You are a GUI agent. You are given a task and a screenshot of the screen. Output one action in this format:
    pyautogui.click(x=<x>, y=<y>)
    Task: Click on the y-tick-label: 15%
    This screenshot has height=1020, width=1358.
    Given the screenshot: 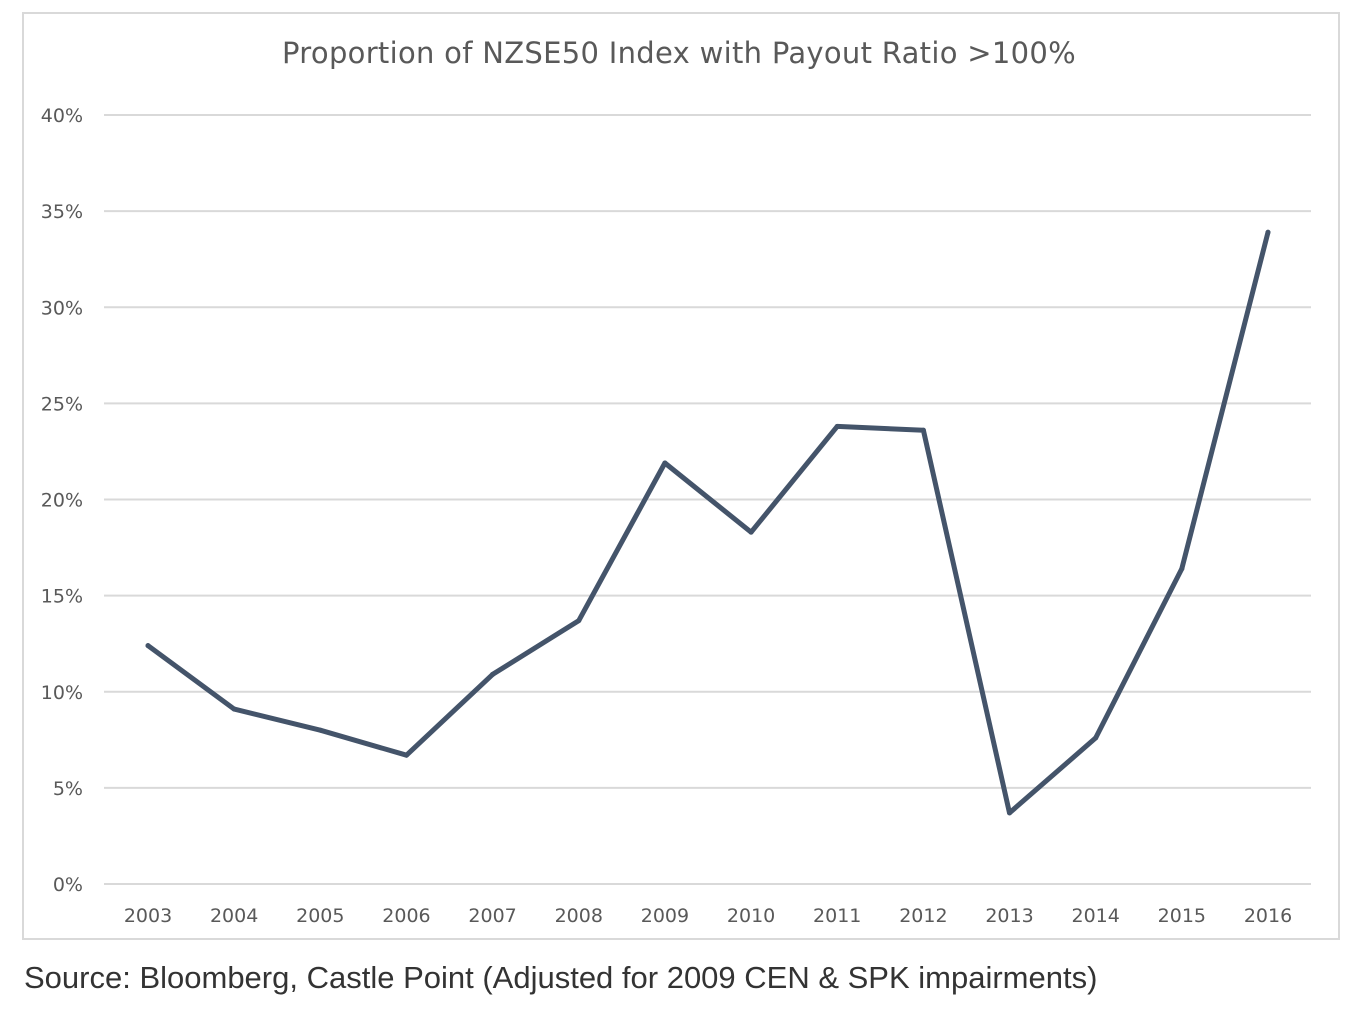 What is the action you would take?
    pyautogui.click(x=62, y=597)
    